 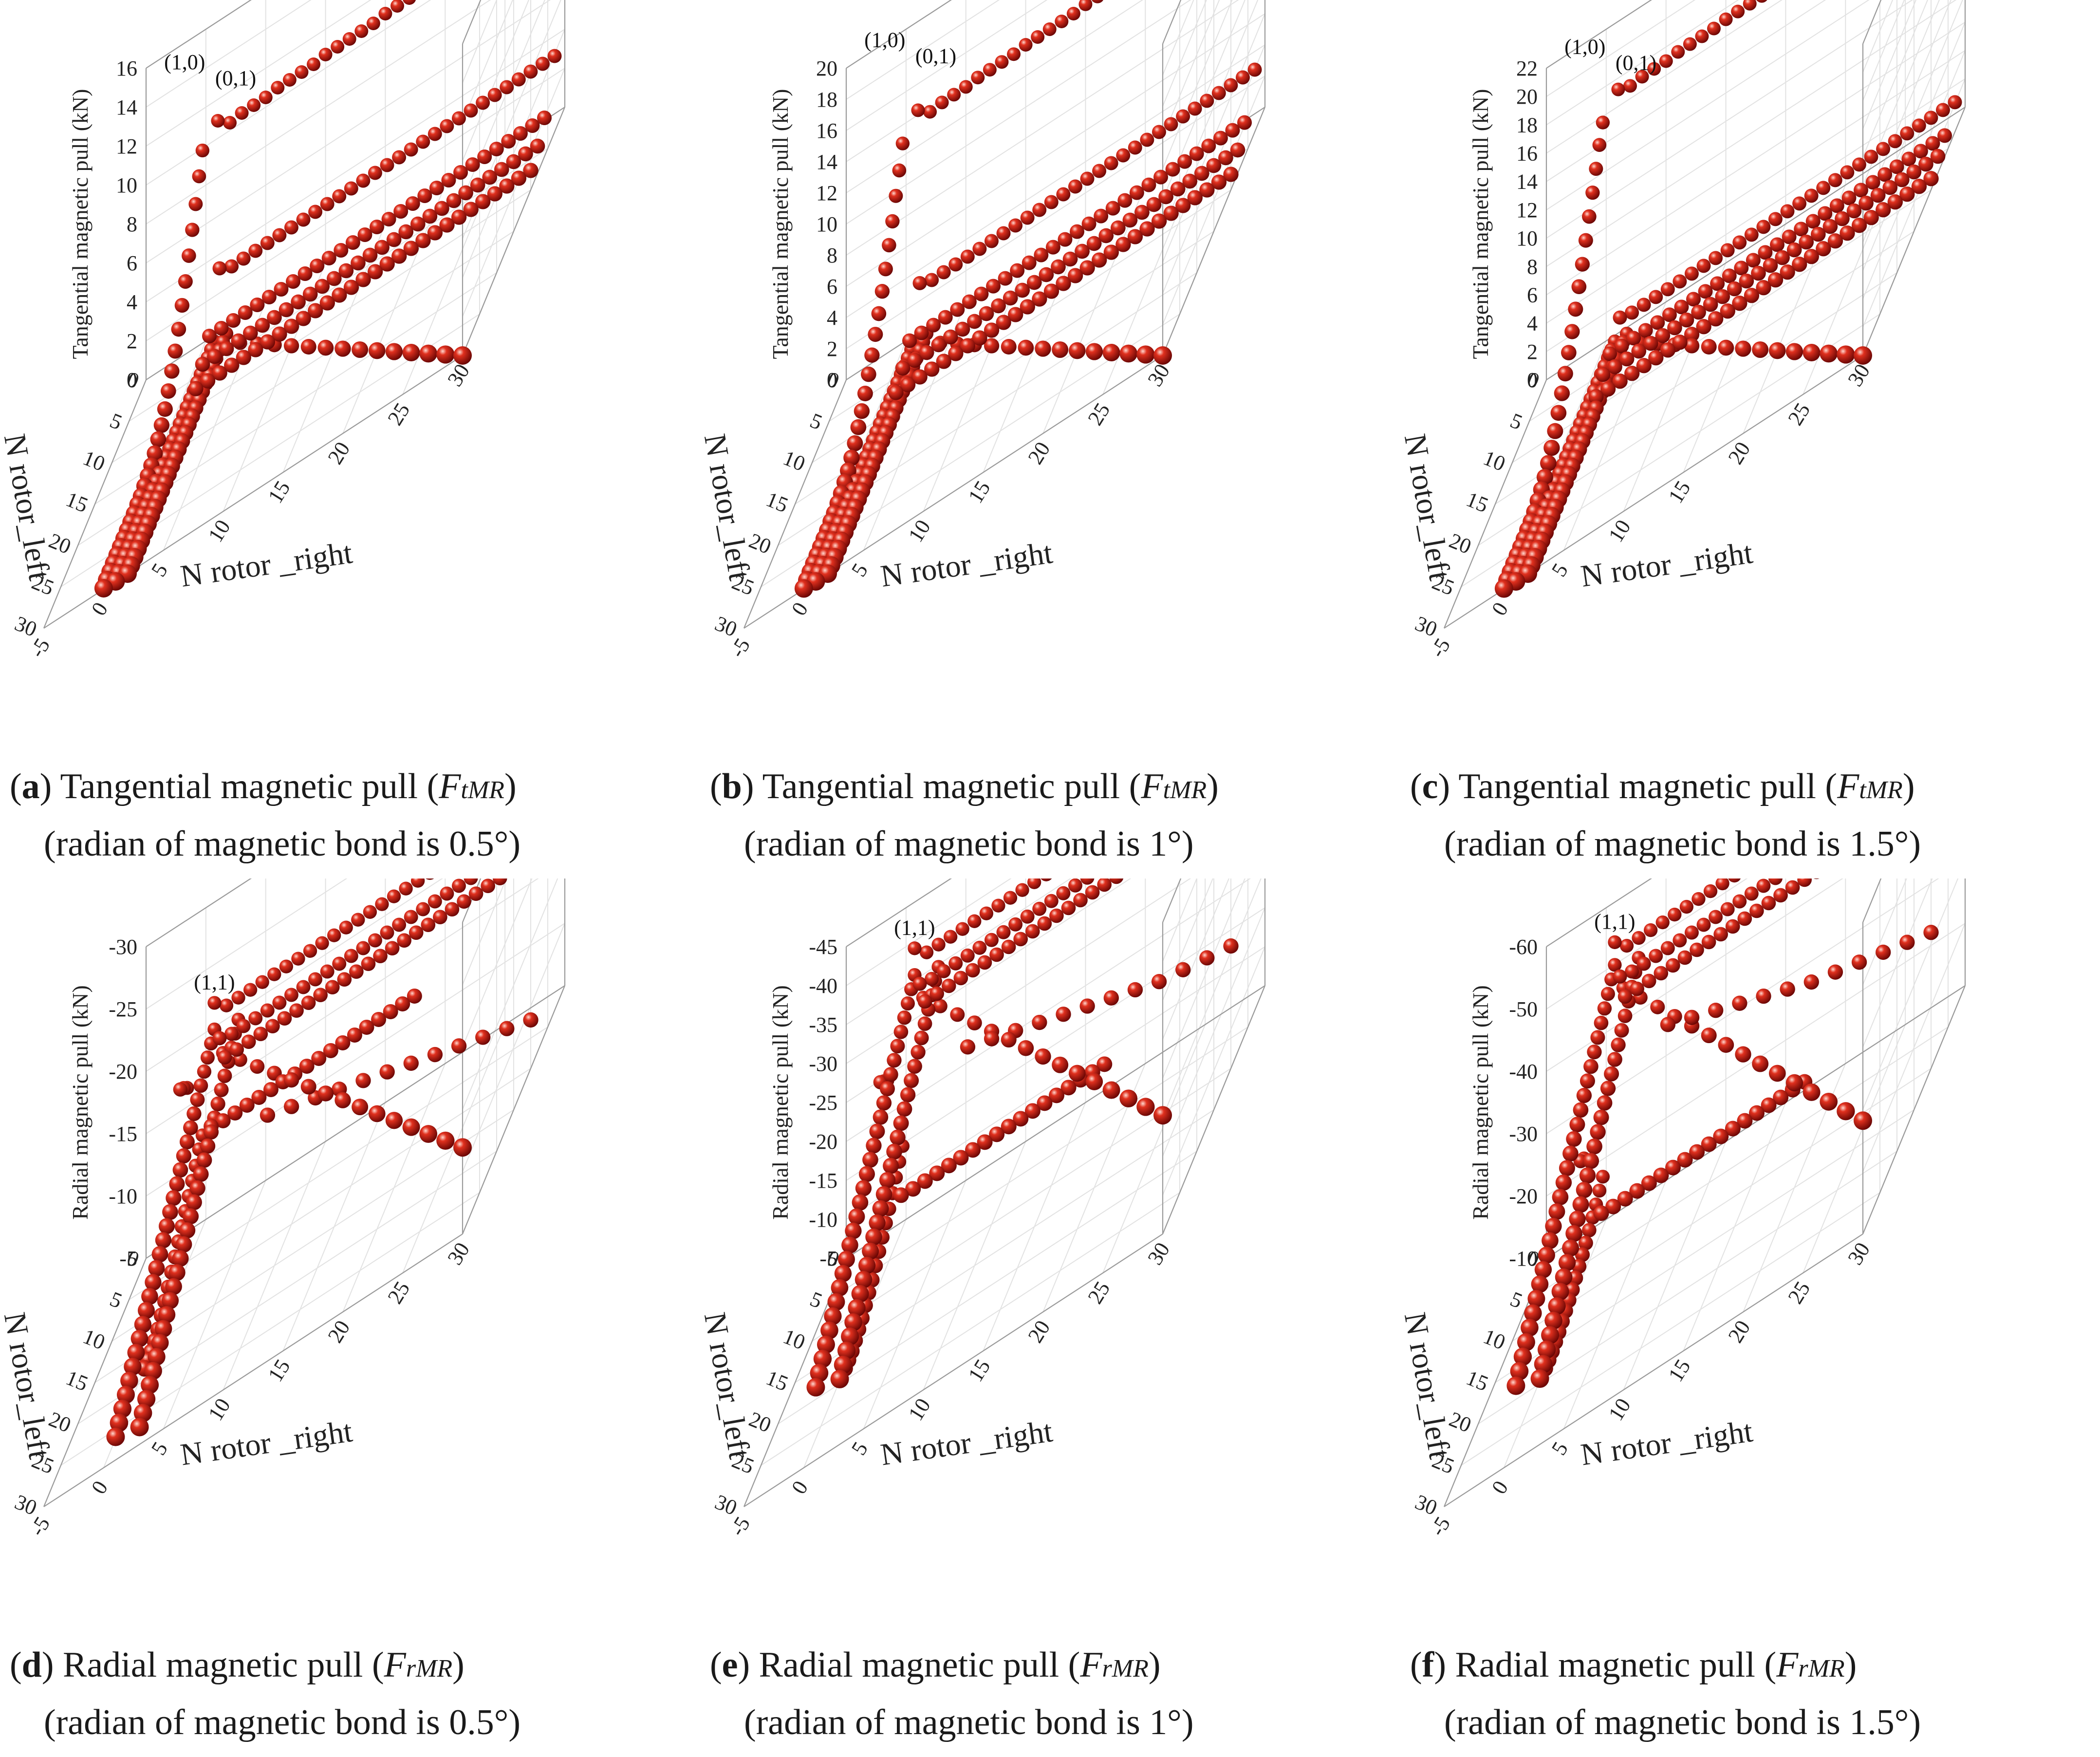 I want to click on y-axis-label: N rotor_left, so click(x=1429, y=507).